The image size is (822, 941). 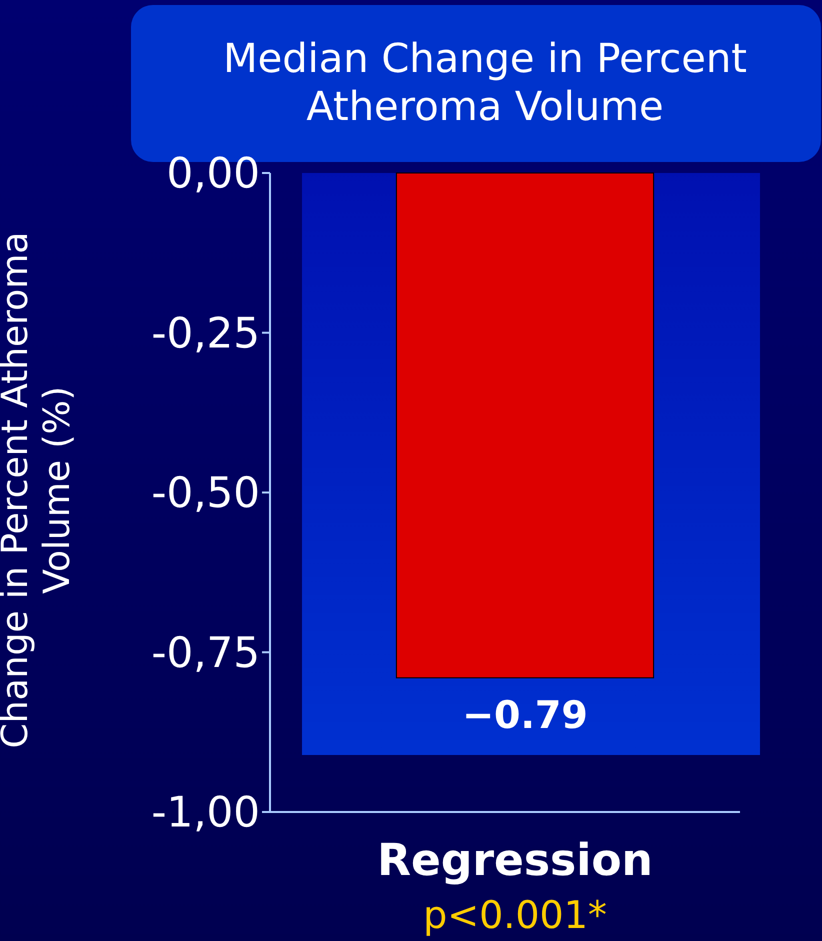 I want to click on y-tick-label: -0,25, so click(x=205, y=333).